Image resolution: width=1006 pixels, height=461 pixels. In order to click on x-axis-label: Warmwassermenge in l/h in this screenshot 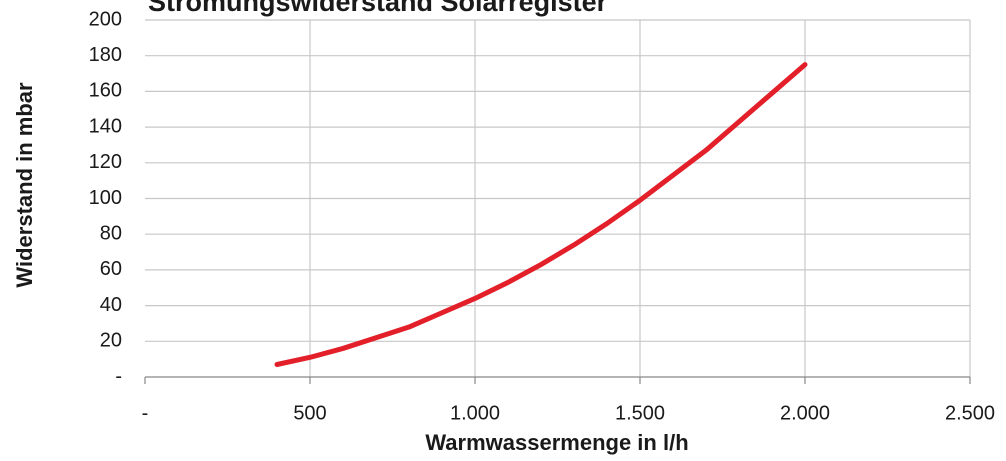, I will do `click(556, 442)`.